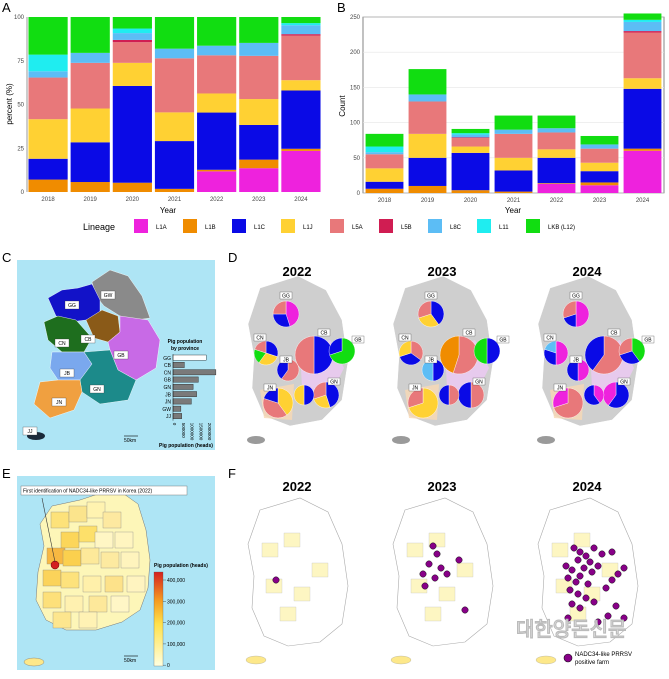 The width and height of the screenshot is (669, 679). I want to click on pie-label-jn: JN, so click(270, 389).